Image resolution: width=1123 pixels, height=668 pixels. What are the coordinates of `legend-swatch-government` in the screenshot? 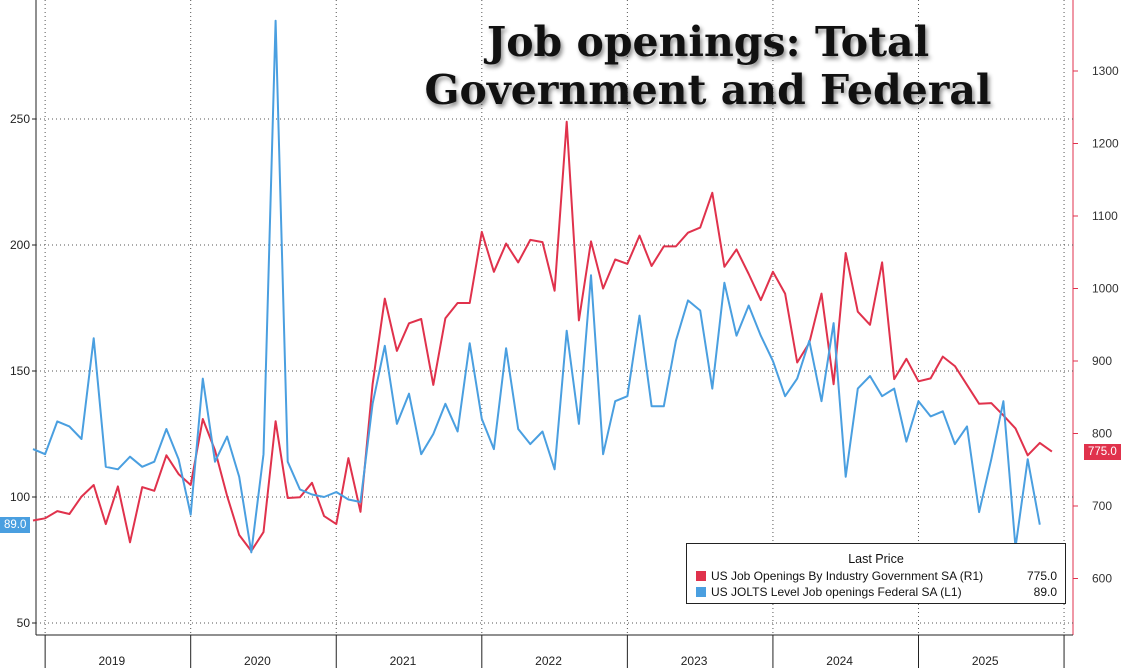 It's located at (701, 576).